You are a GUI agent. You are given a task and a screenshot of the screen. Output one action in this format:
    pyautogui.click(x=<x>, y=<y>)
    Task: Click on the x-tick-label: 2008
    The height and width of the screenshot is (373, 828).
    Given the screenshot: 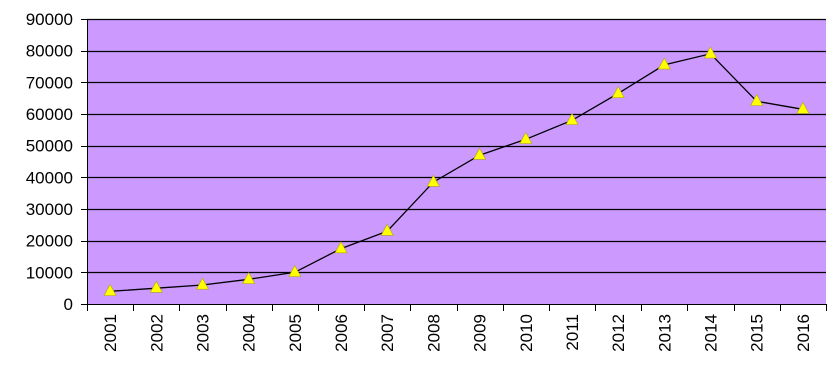 What is the action you would take?
    pyautogui.click(x=433, y=333)
    